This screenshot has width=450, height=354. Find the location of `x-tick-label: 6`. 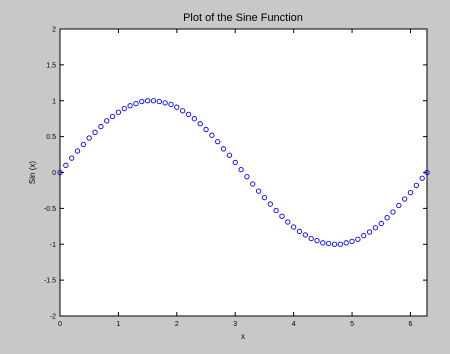

x-tick-label: 6 is located at coordinates (411, 324).